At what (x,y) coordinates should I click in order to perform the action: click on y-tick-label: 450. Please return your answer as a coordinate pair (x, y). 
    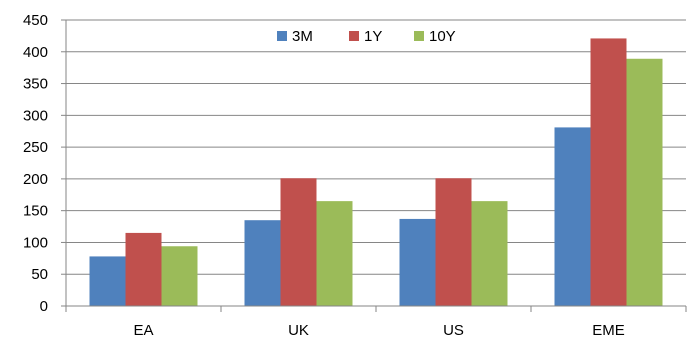
    Looking at the image, I should click on (35, 20).